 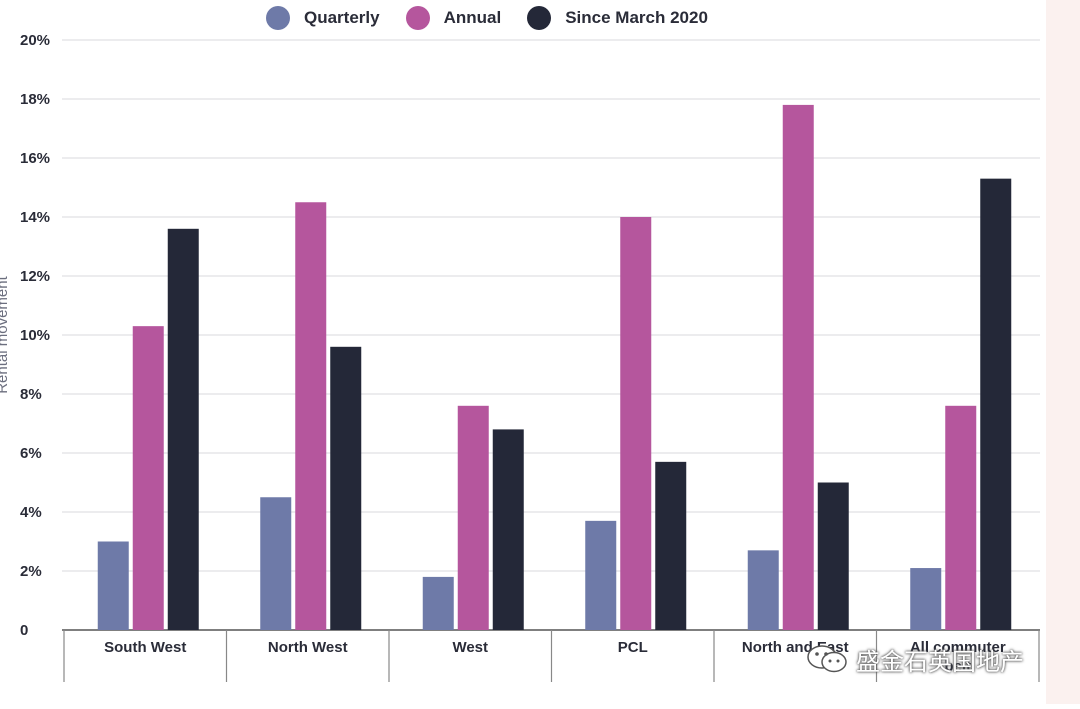 What do you see at coordinates (633, 647) in the screenshot?
I see `x-tick-label: PCL` at bounding box center [633, 647].